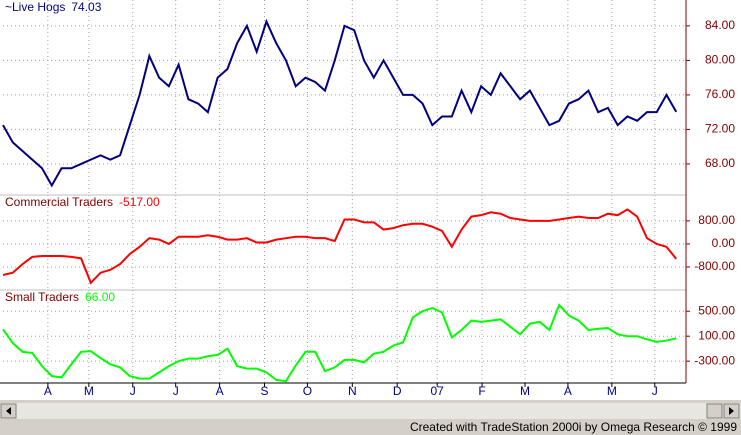 Image resolution: width=741 pixels, height=435 pixels. Describe the element at coordinates (716, 220) in the screenshot. I see `y-tick-label: 800.00` at that location.